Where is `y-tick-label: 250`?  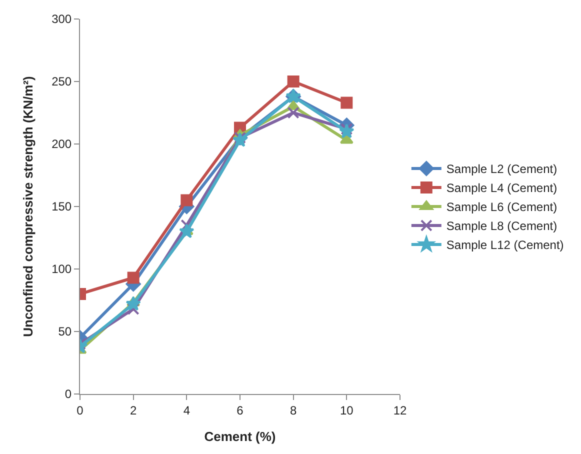 y-tick-label: 250 is located at coordinates (62, 81).